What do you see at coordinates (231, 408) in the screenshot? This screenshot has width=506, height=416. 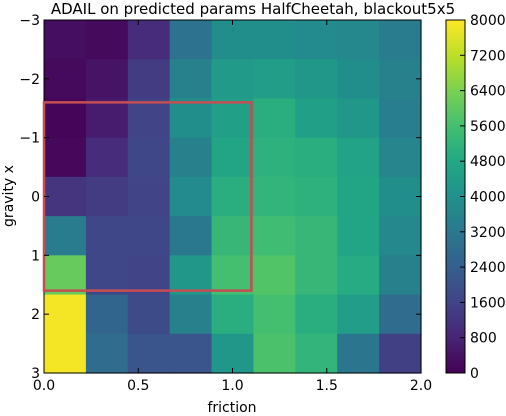 I see `x-axis-label: friction` at bounding box center [231, 408].